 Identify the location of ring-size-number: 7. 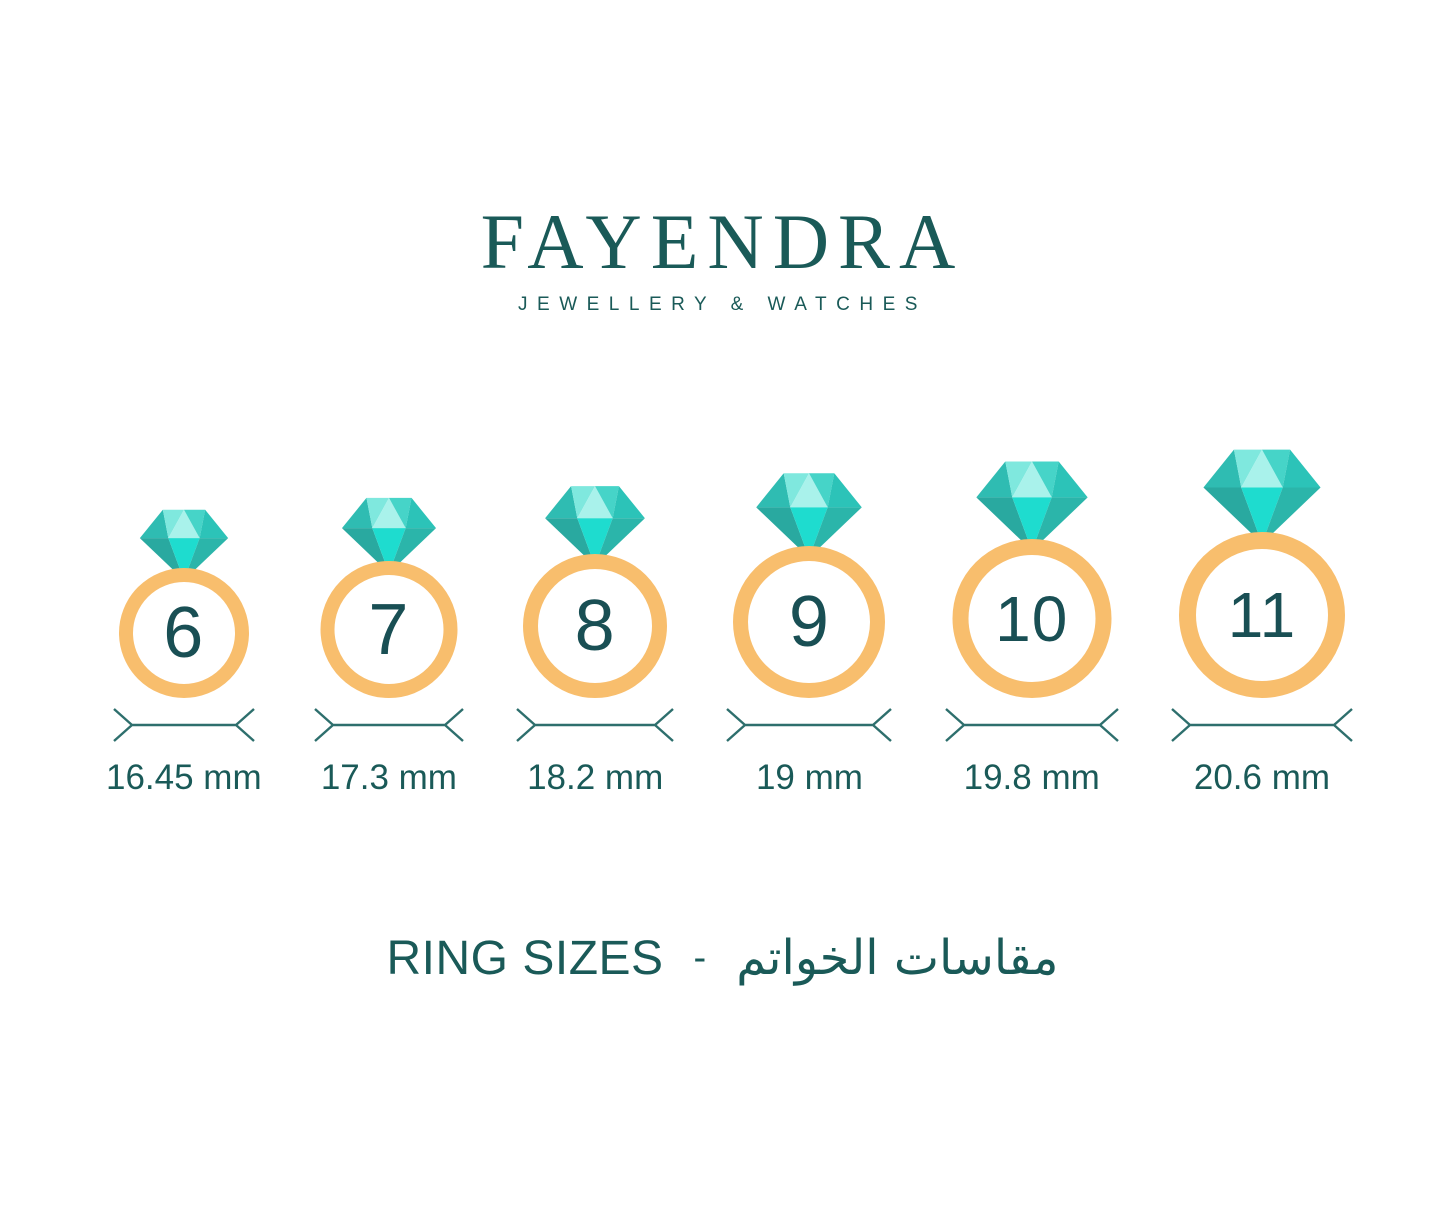
(389, 629).